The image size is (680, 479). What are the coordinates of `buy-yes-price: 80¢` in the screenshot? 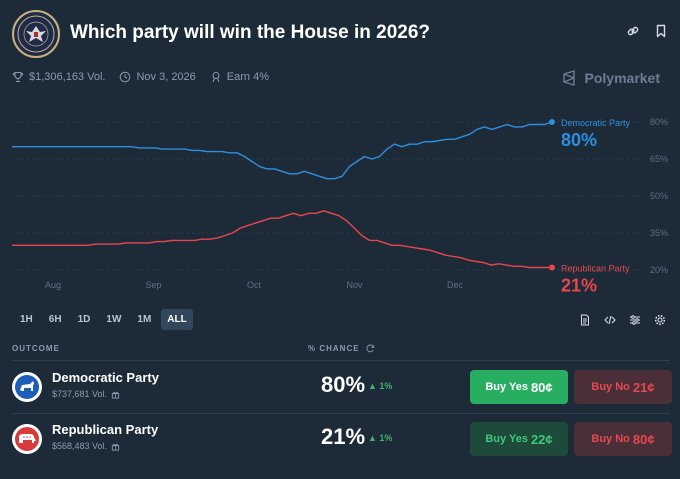 It's located at (541, 387).